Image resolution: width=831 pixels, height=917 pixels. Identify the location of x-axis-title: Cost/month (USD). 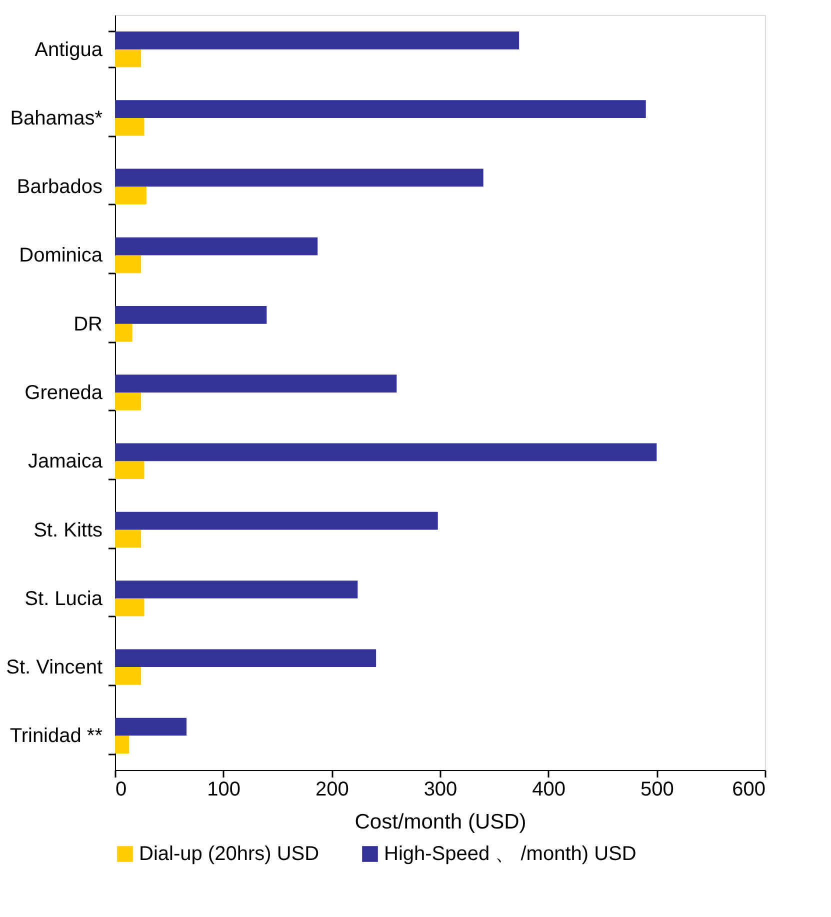
(440, 822).